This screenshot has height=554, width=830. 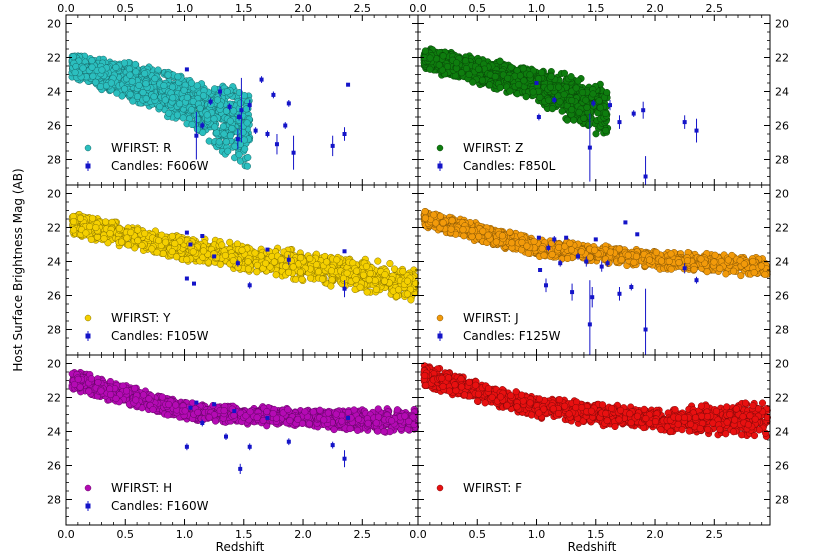 What do you see at coordinates (782, 24) in the screenshot?
I see `y-tick-label: 20` at bounding box center [782, 24].